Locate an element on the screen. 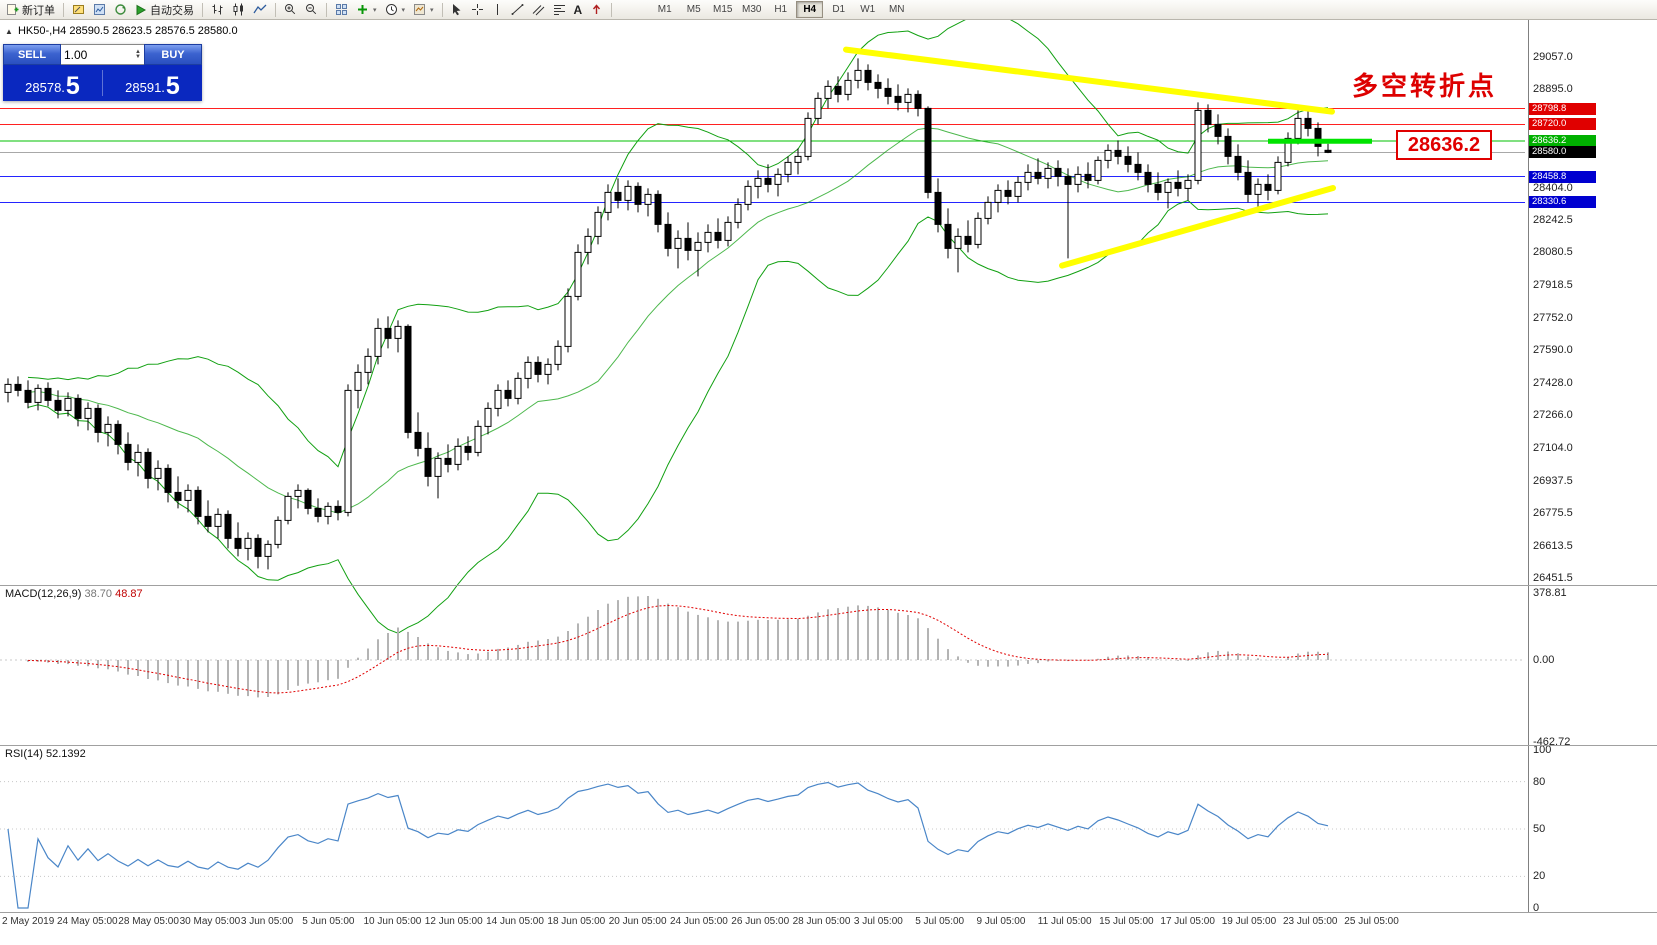 The image size is (1657, 945). time-axis-label: 26 Jun 05:00 is located at coordinates (760, 921).